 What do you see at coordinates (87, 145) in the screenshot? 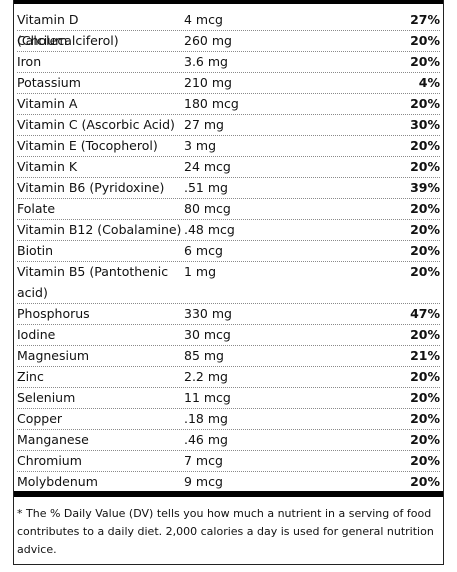
I see `nutrient-name: Vitamin E (Tocopherol)` at bounding box center [87, 145].